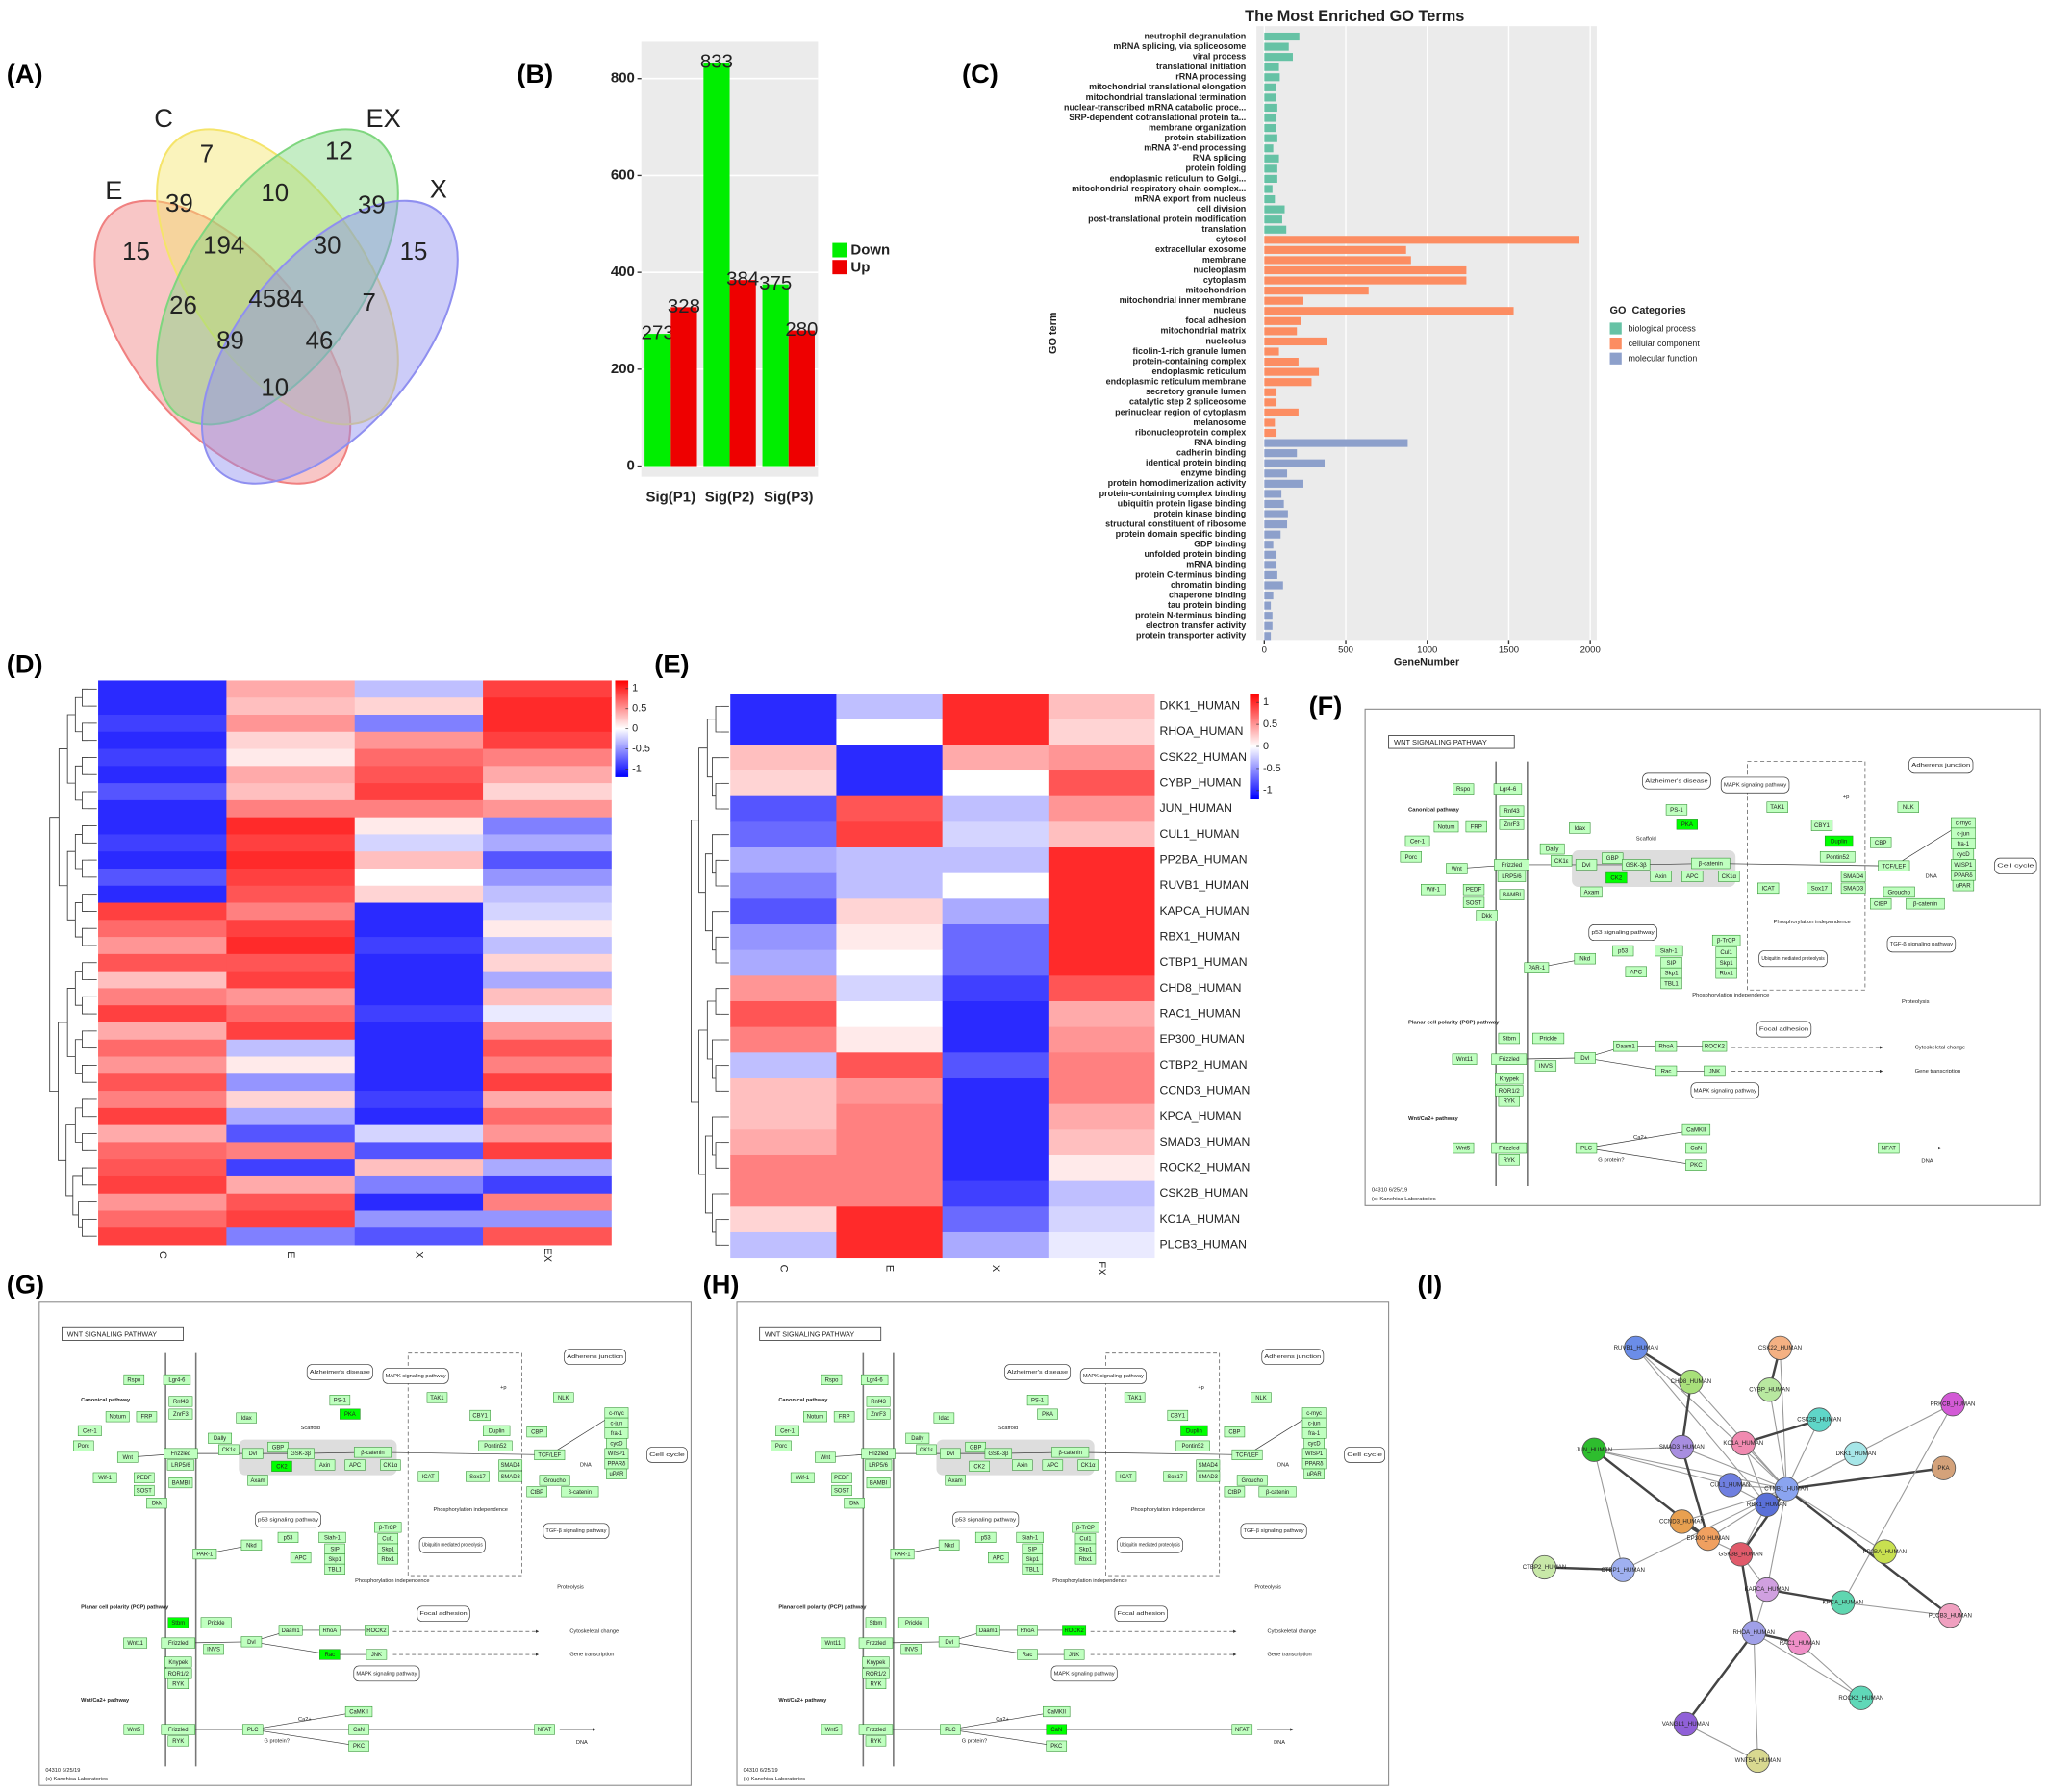 The height and width of the screenshot is (1792, 2047). Describe the element at coordinates (1206, 138) in the screenshot. I see `y-tick-label: protein stabilization` at that location.